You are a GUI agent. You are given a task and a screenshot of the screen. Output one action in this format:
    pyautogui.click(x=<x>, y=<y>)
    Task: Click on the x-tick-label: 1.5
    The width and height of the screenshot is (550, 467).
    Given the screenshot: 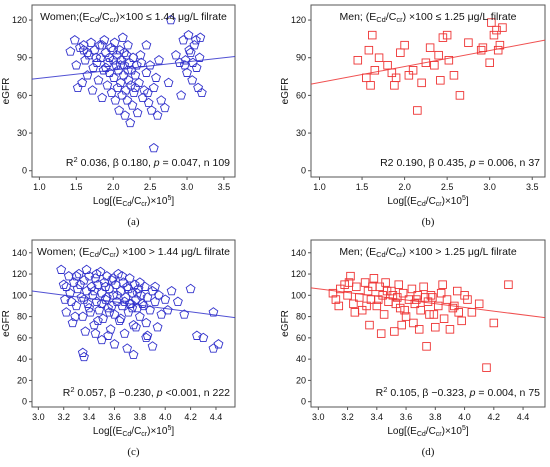 What is the action you would take?
    pyautogui.click(x=76, y=187)
    